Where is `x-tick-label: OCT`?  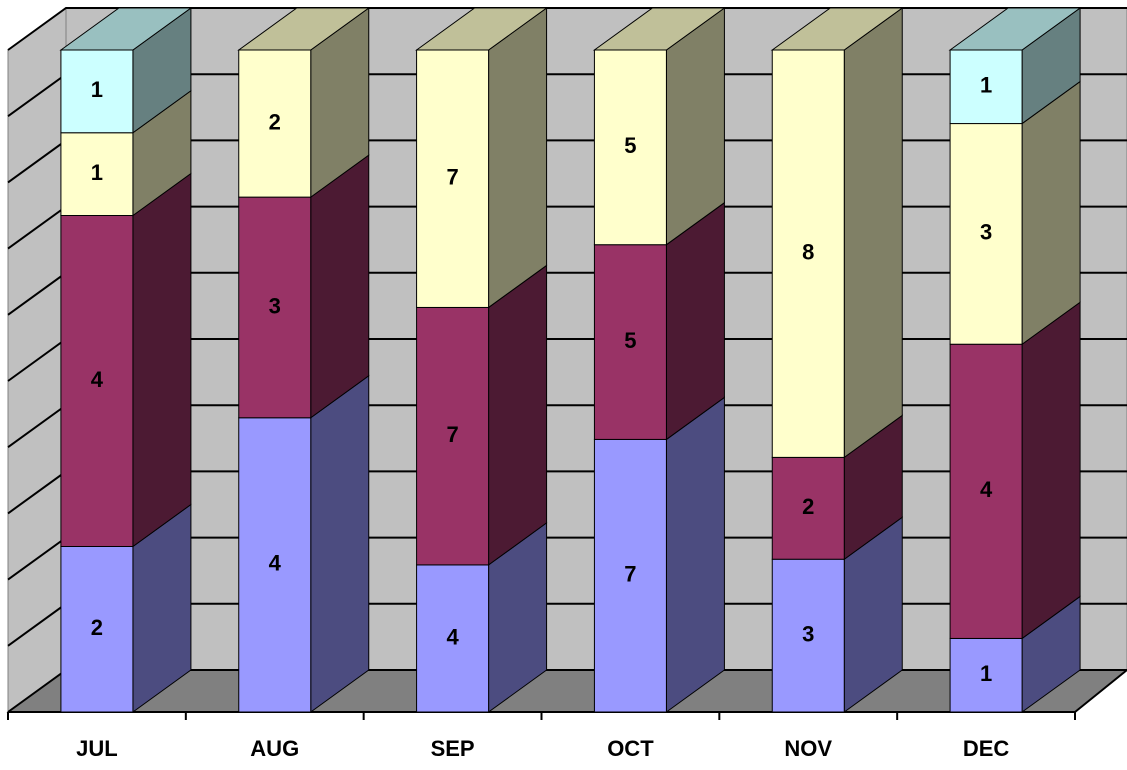
x-tick-label: OCT is located at coordinates (630, 748).